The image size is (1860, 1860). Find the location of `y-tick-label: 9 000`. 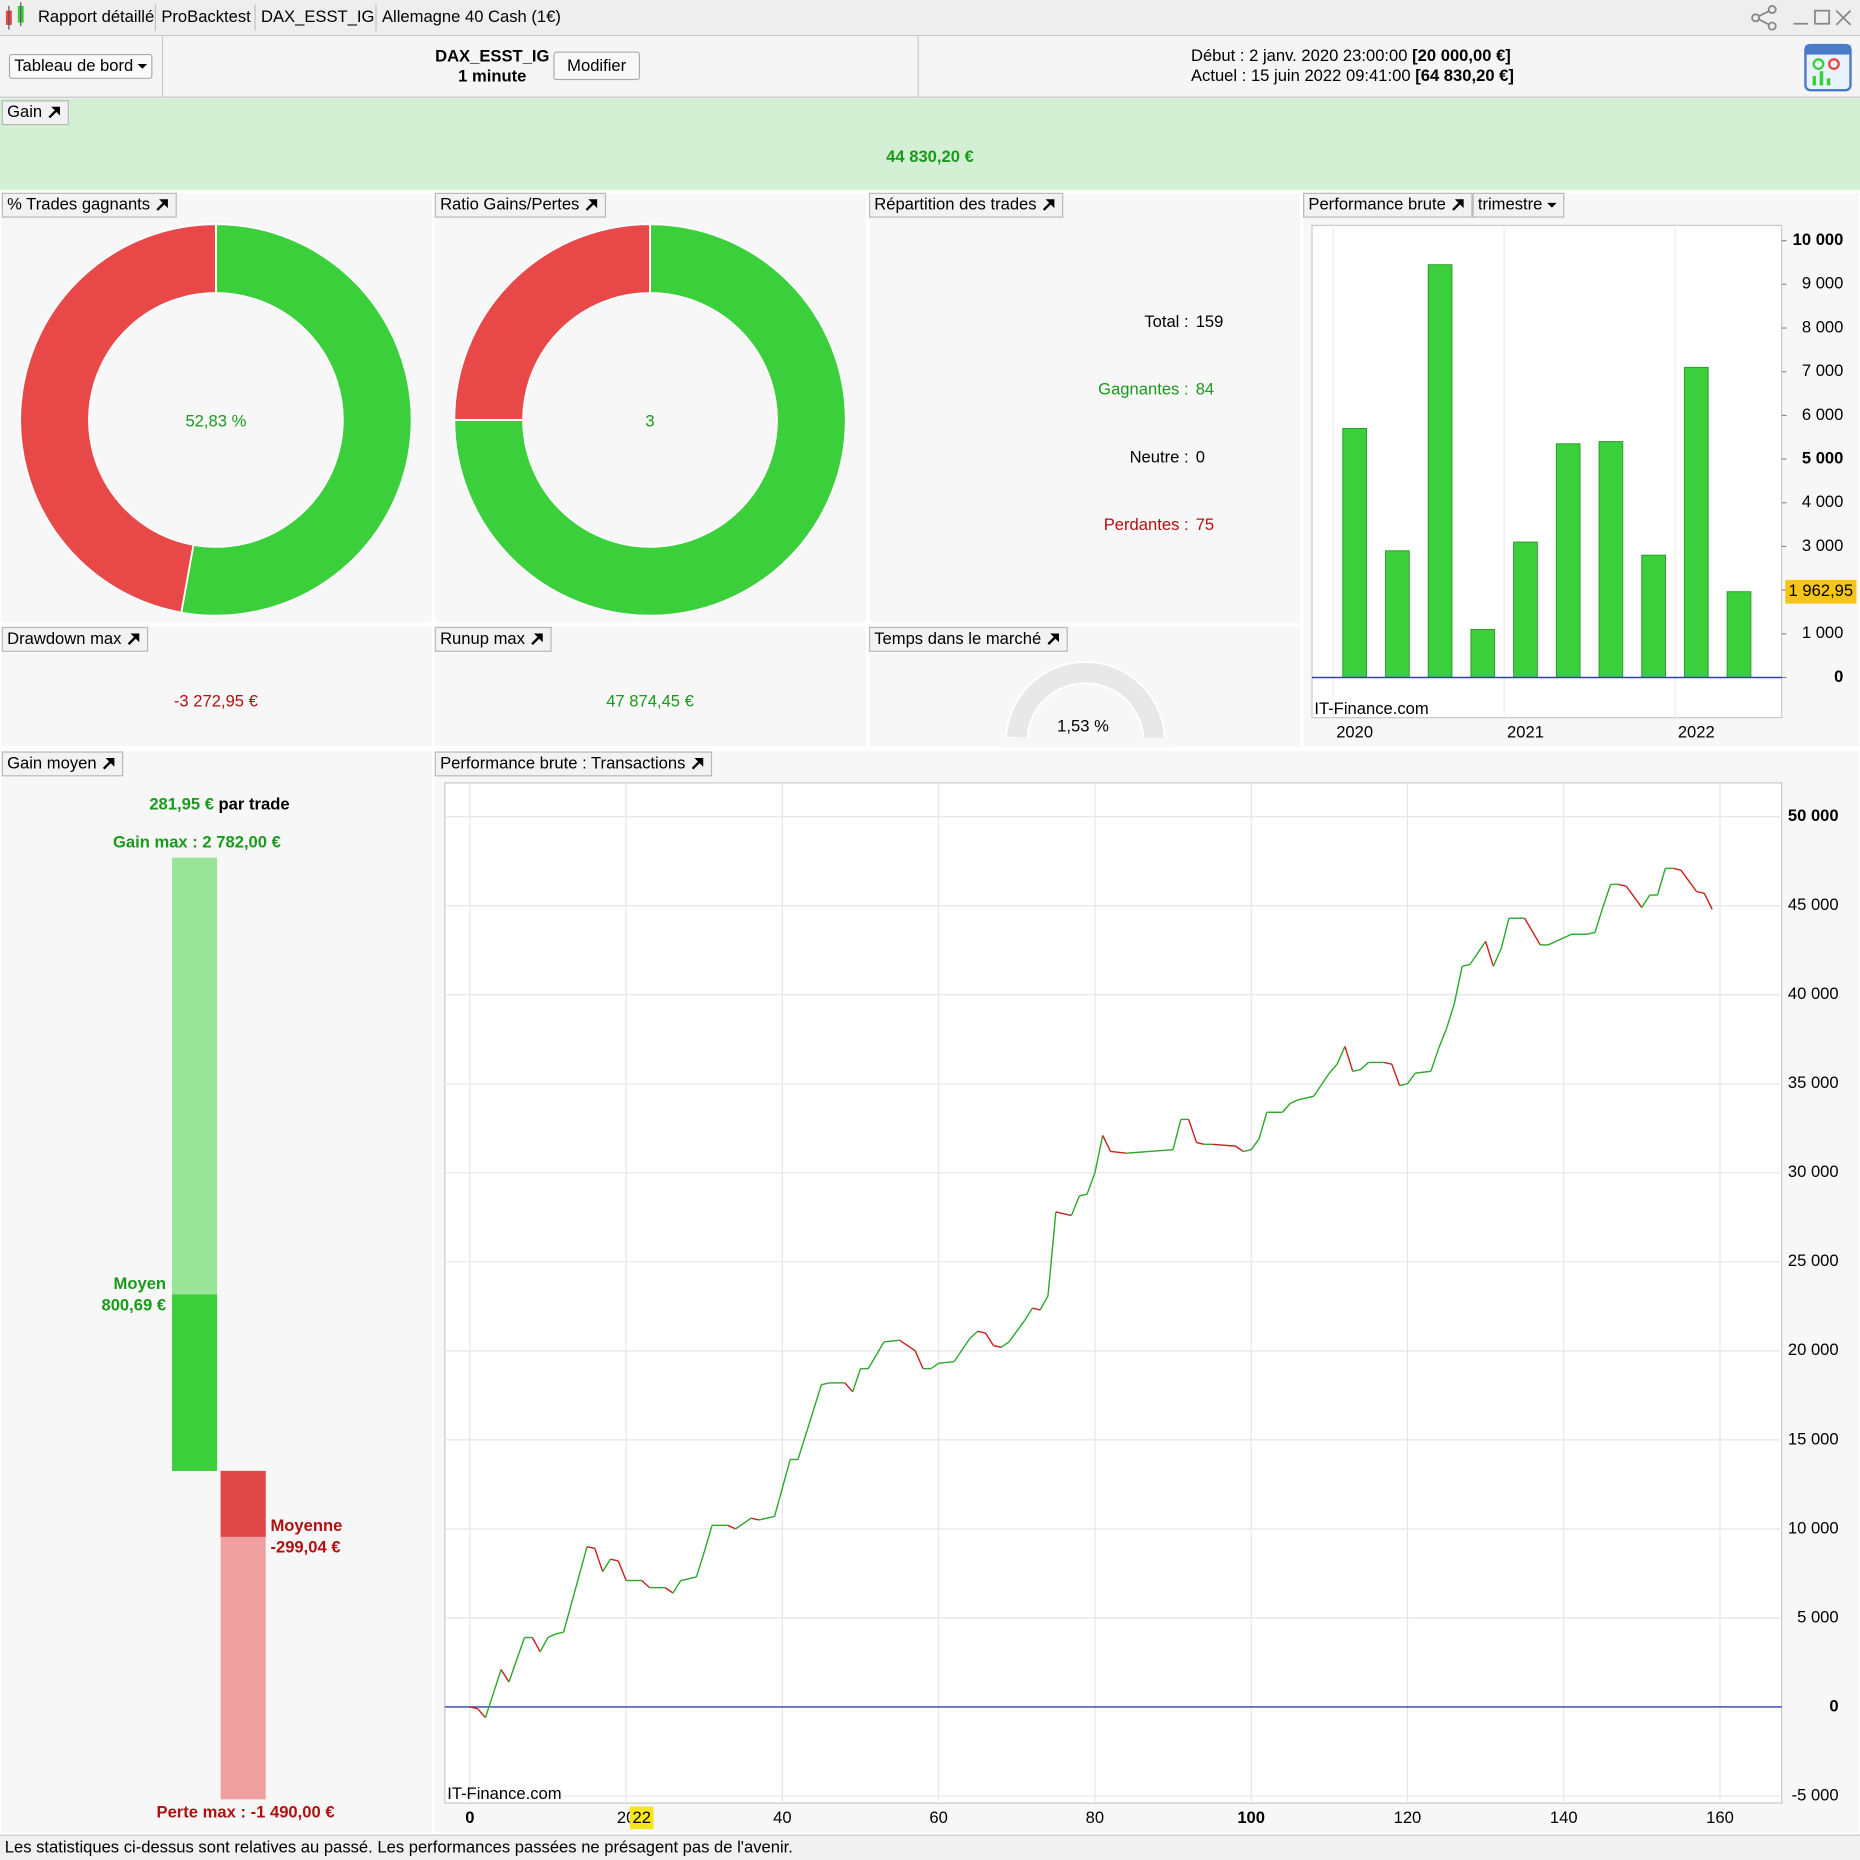

y-tick-label: 9 000 is located at coordinates (1823, 283).